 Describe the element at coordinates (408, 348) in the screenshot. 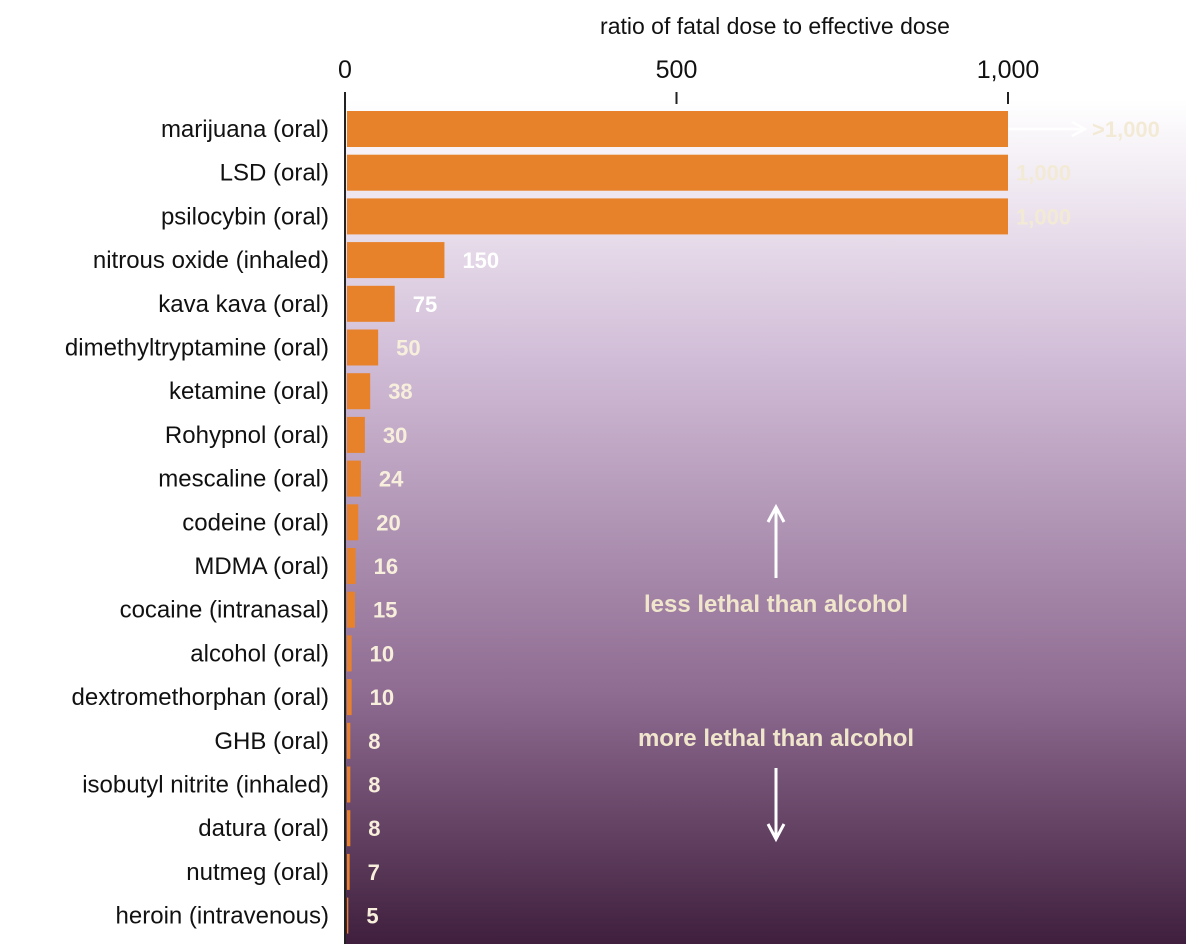

I see `value-label: 50` at that location.